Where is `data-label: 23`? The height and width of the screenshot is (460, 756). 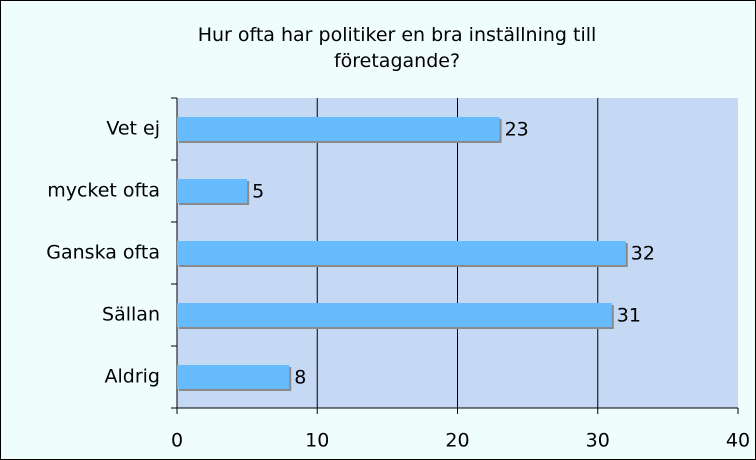
data-label: 23 is located at coordinates (517, 130).